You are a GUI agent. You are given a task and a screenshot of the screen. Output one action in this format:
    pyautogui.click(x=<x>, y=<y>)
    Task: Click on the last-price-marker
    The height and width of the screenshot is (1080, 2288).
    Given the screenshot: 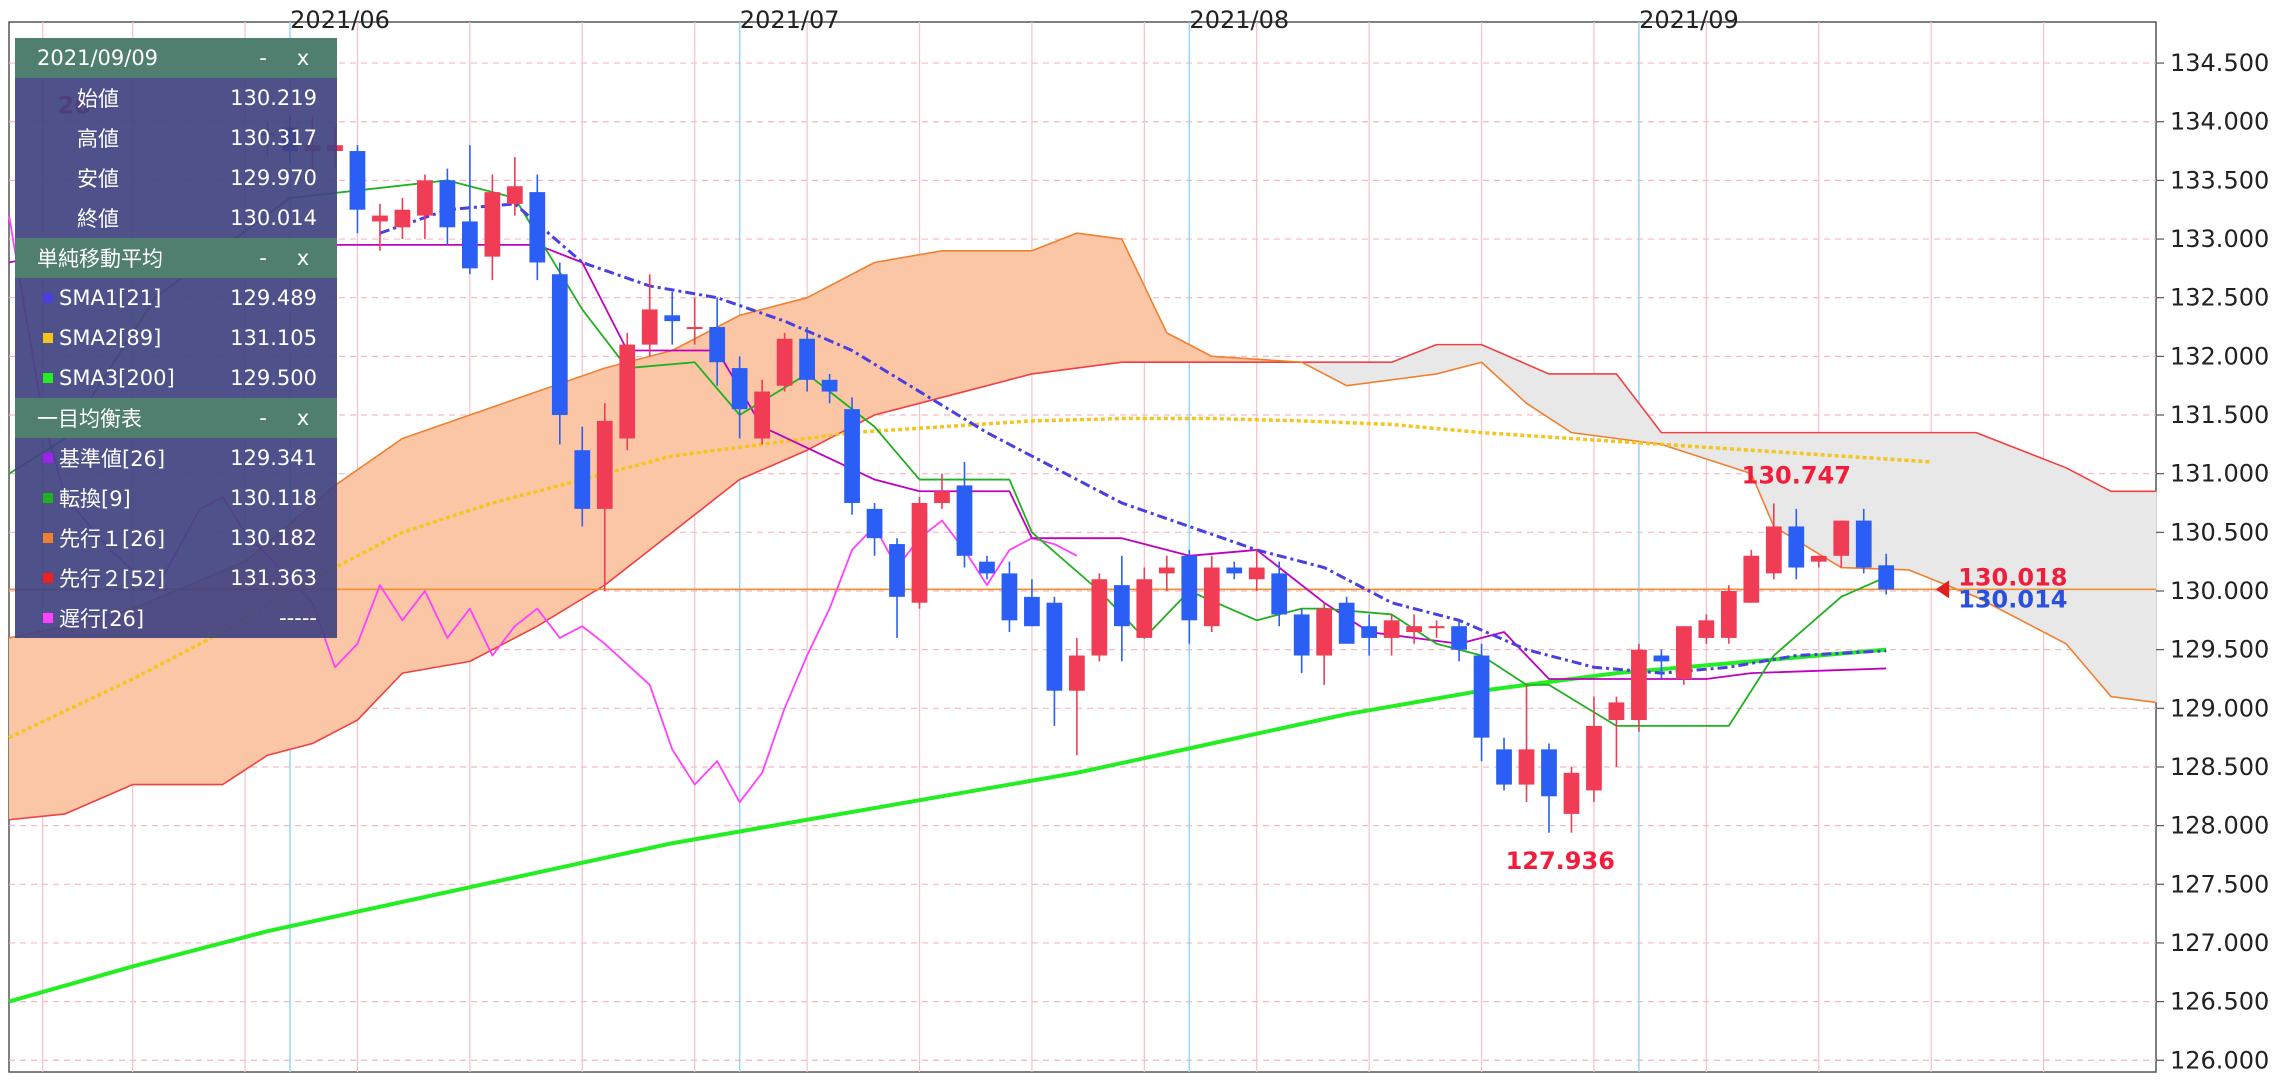 What is the action you would take?
    pyautogui.click(x=1942, y=589)
    